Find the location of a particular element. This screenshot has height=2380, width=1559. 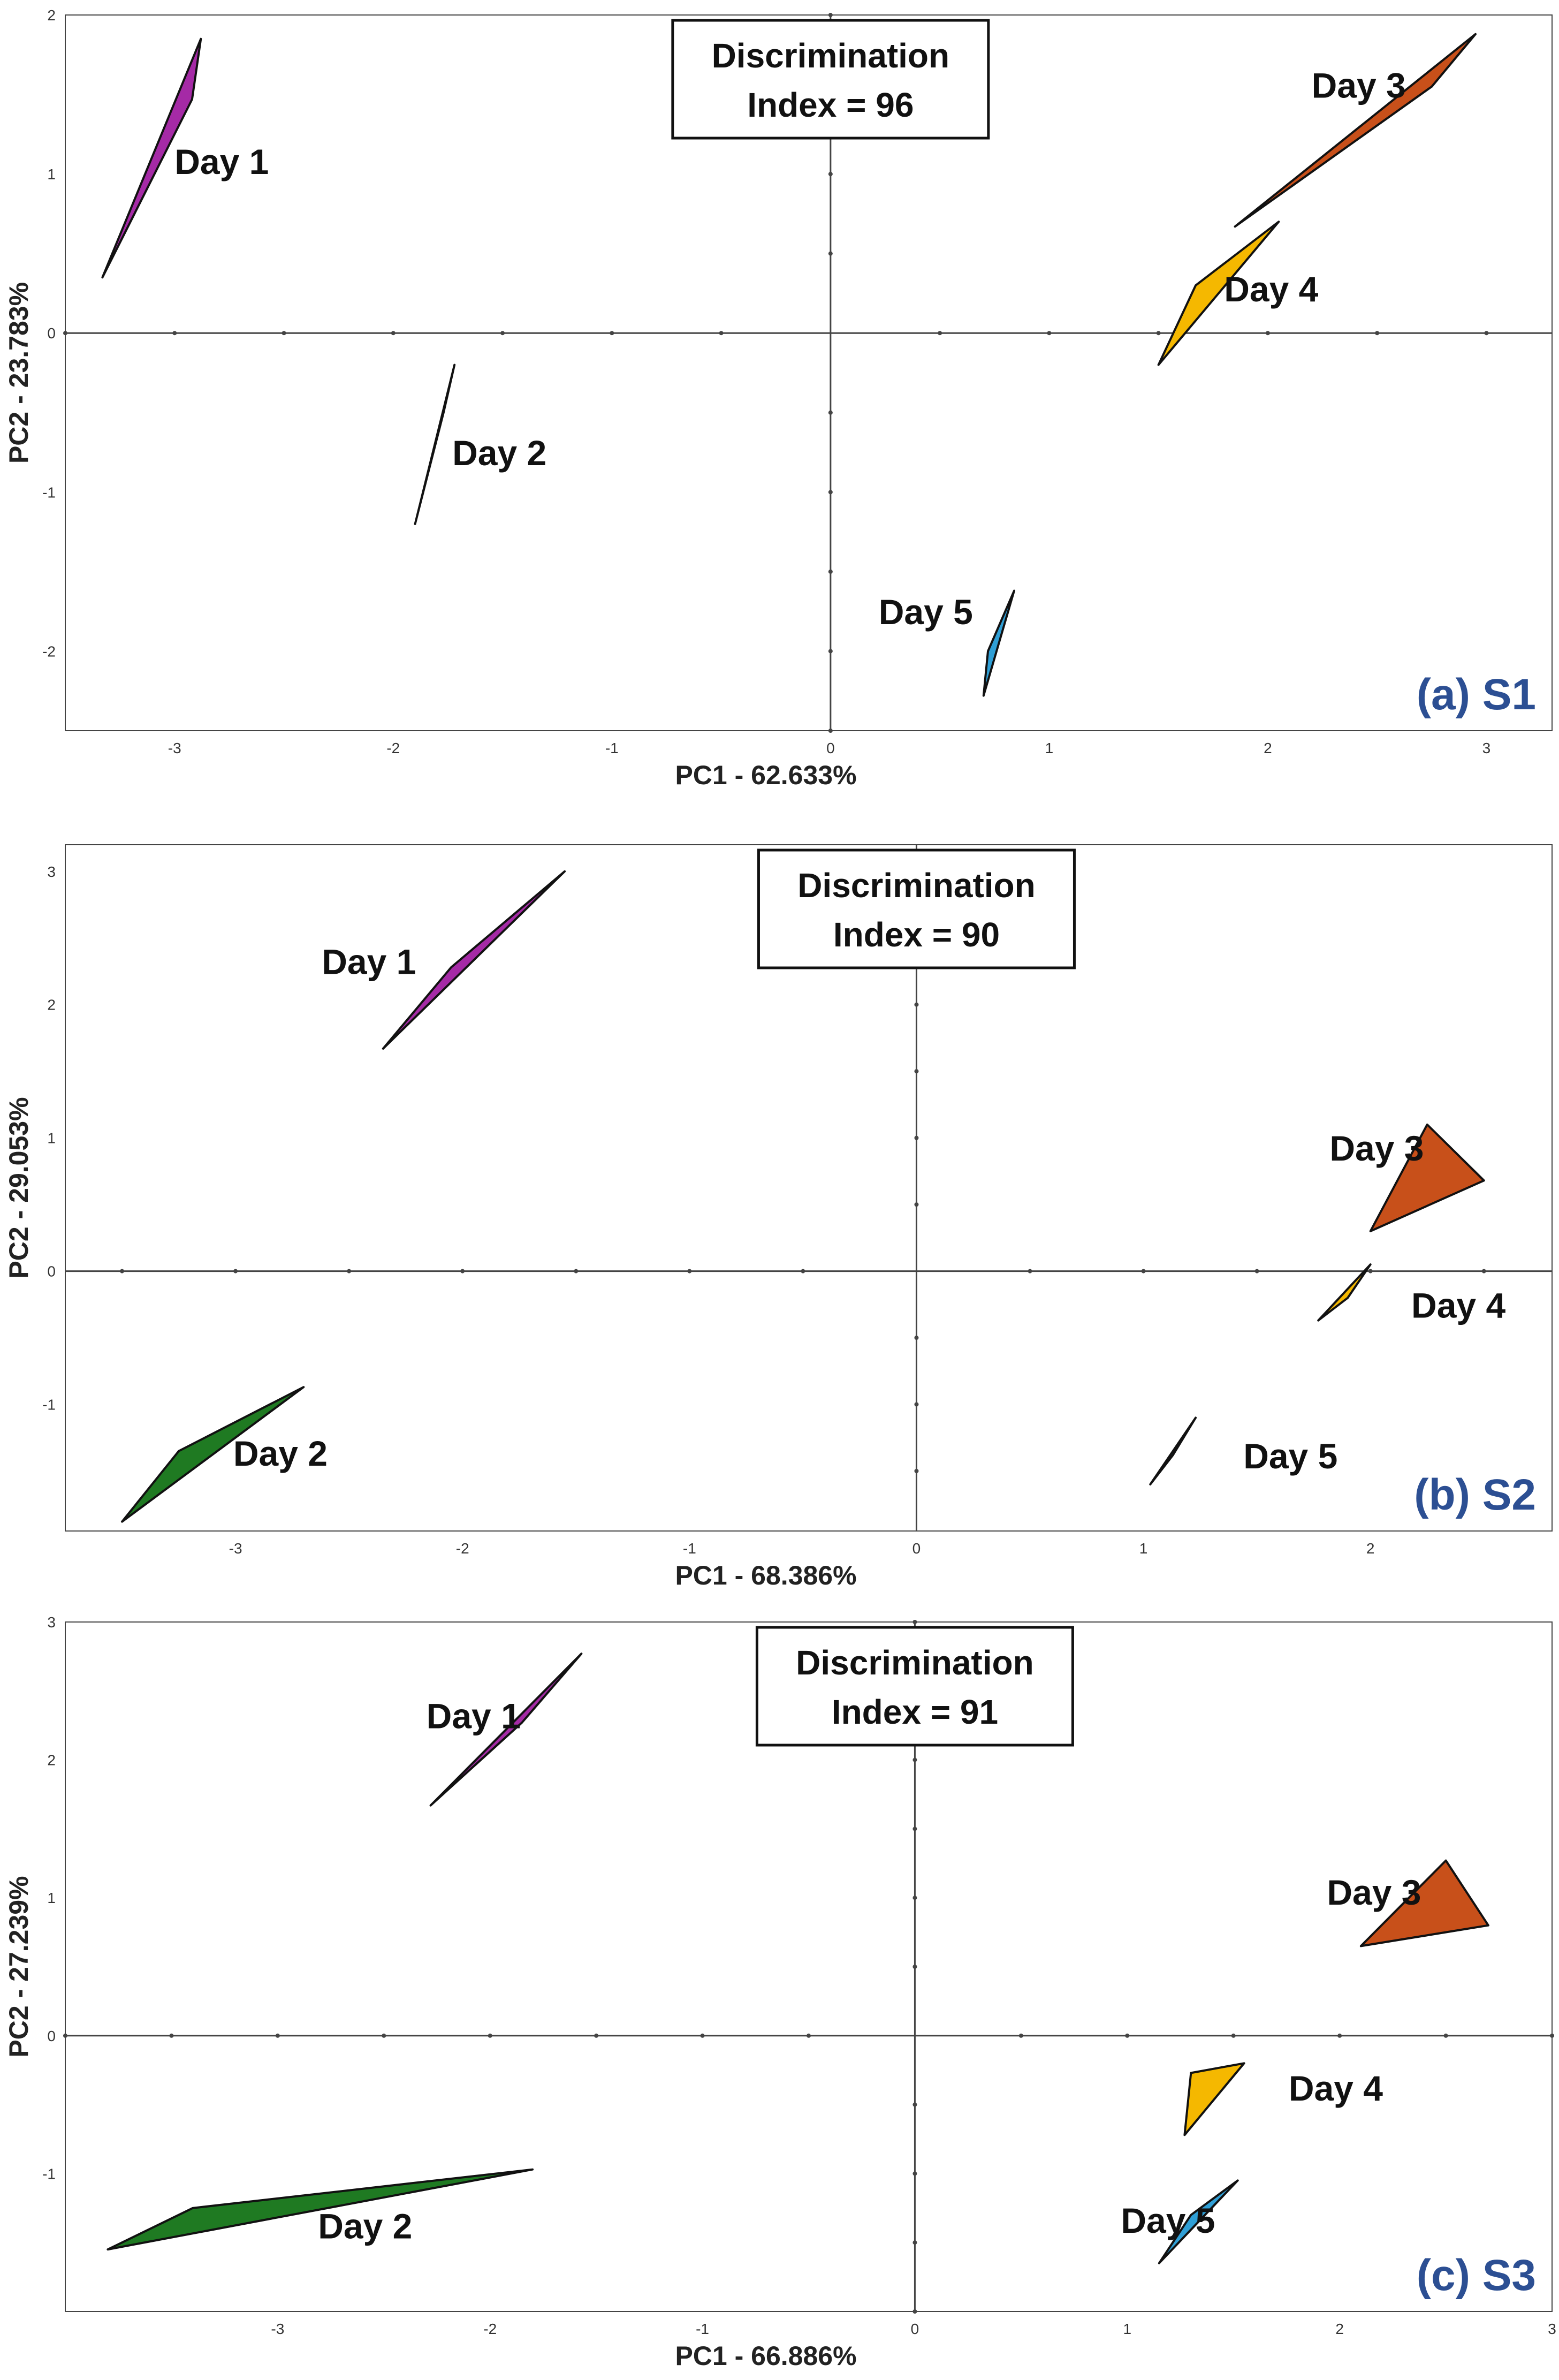

panel-label: (a) S1 is located at coordinates (1476, 694).